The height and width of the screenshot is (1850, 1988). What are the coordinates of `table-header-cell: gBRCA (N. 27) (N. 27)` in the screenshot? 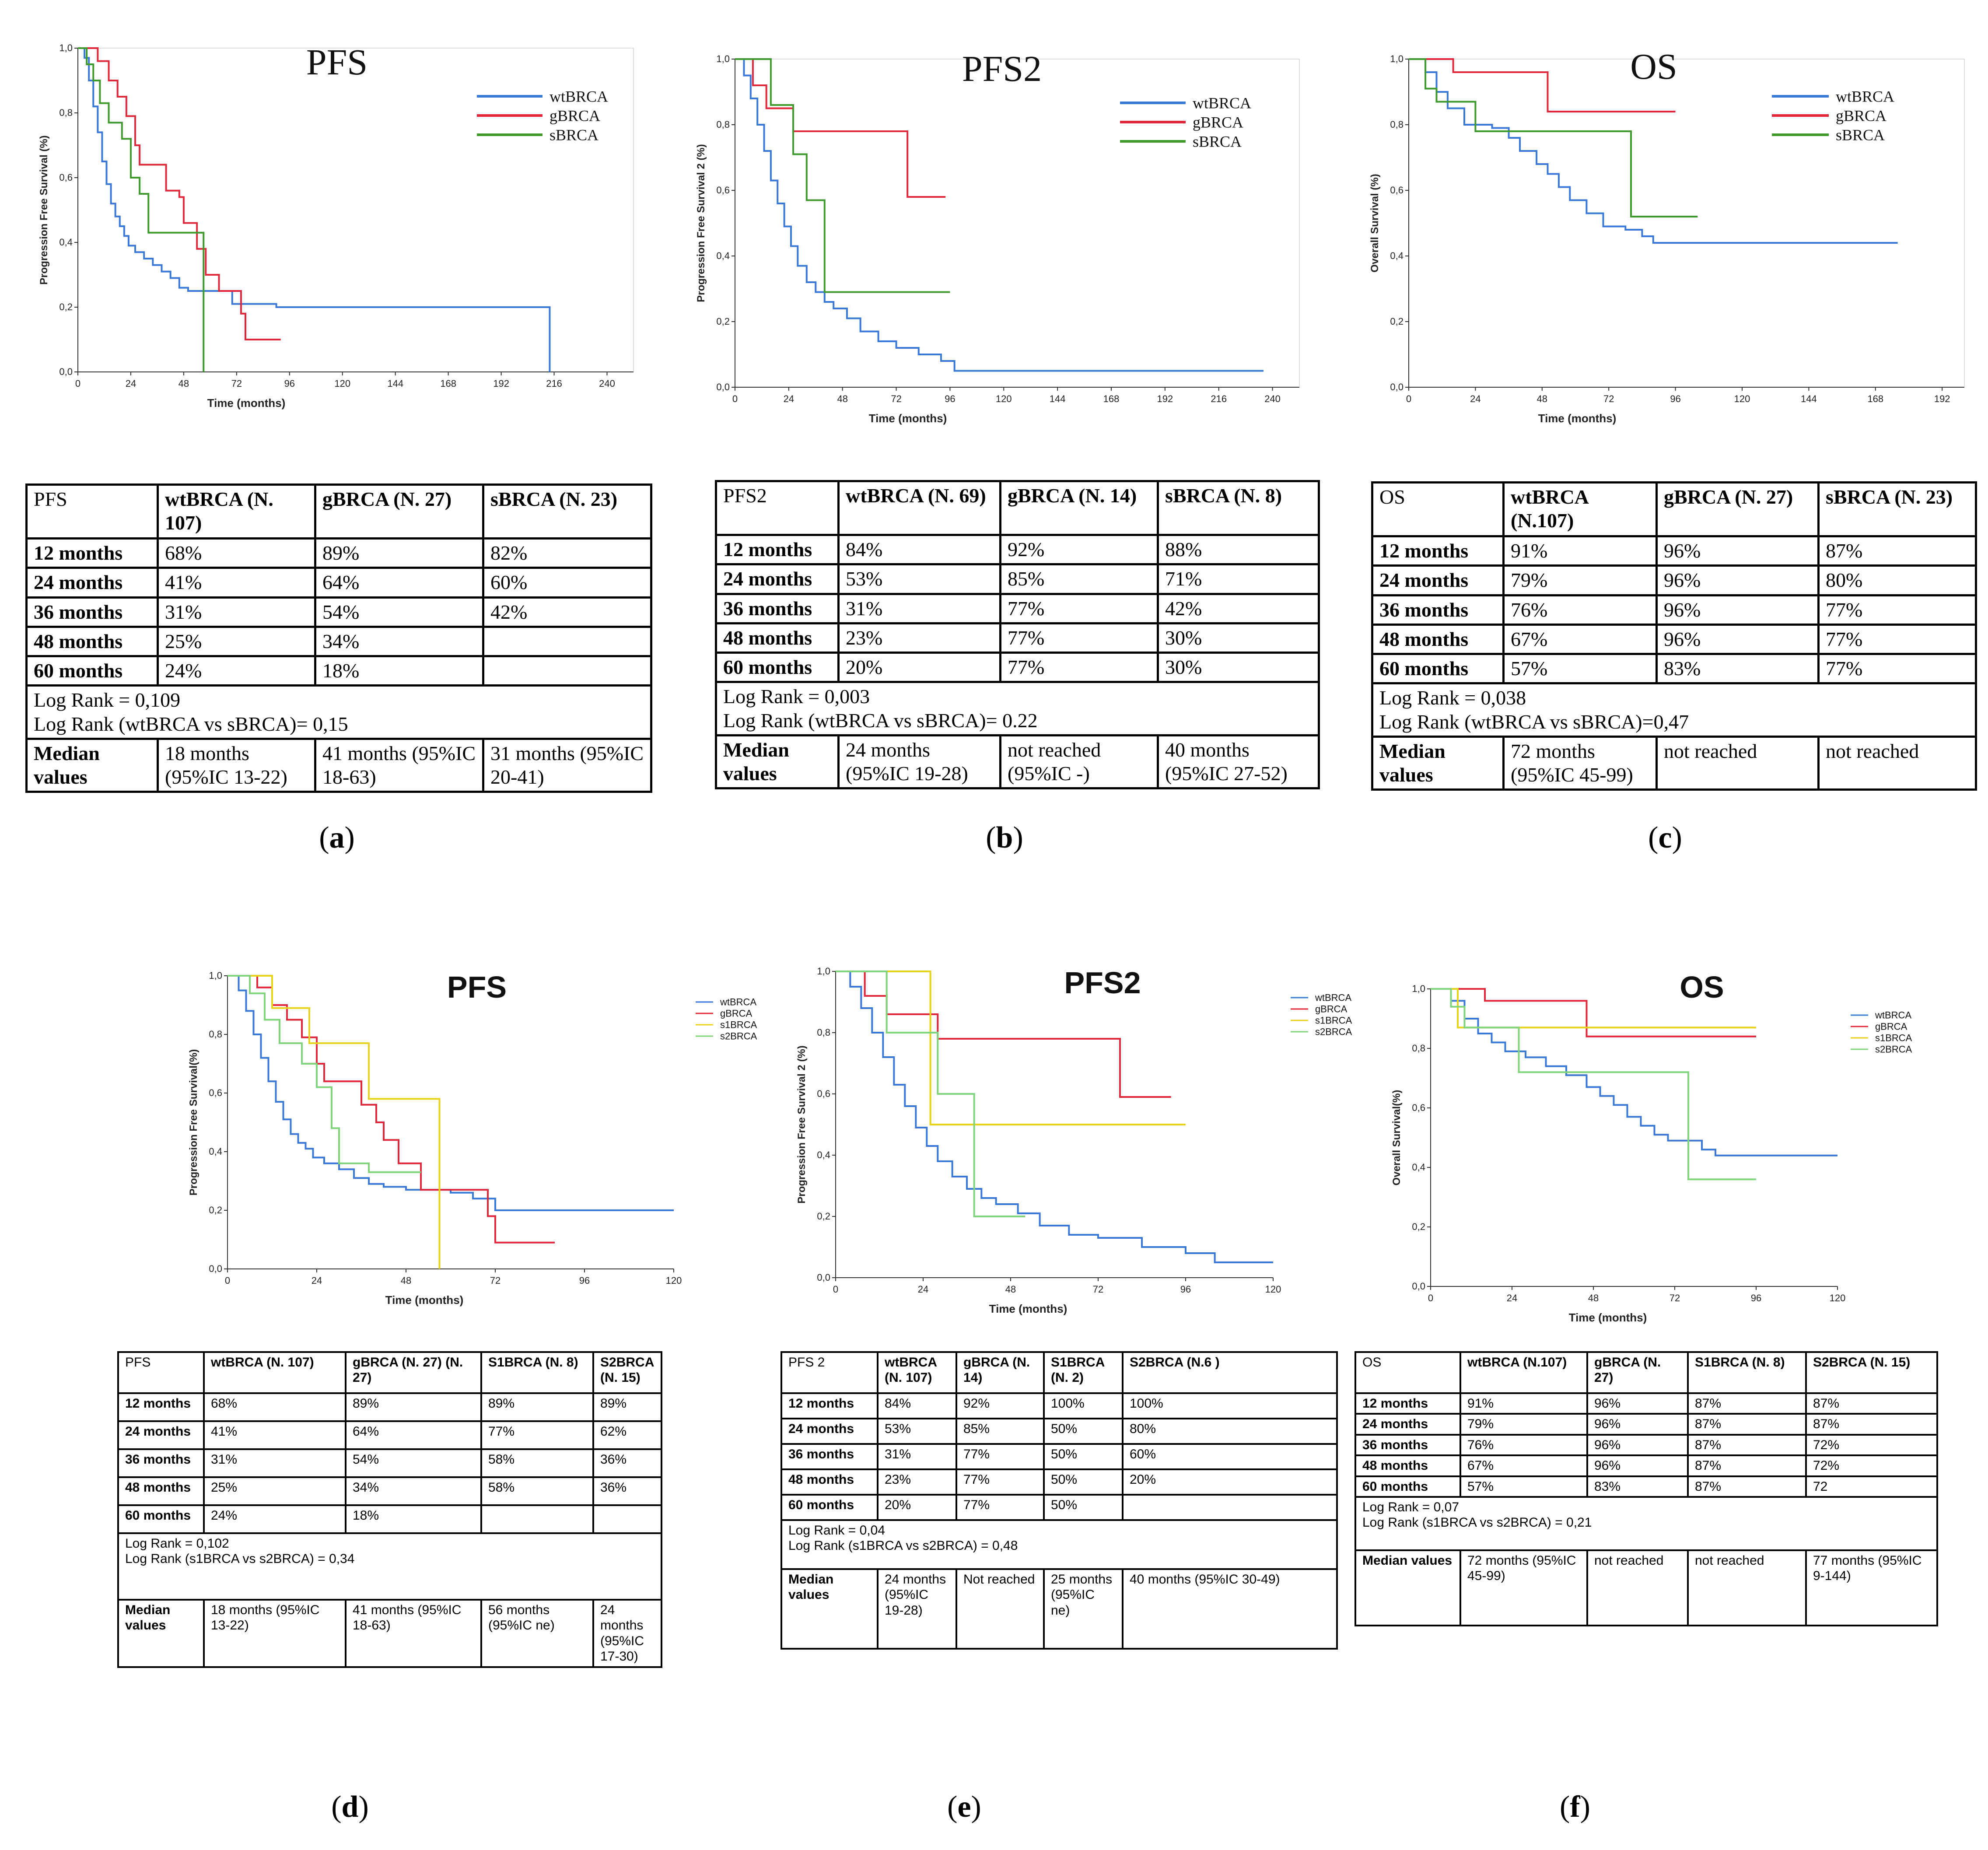 It's located at (413, 1373).